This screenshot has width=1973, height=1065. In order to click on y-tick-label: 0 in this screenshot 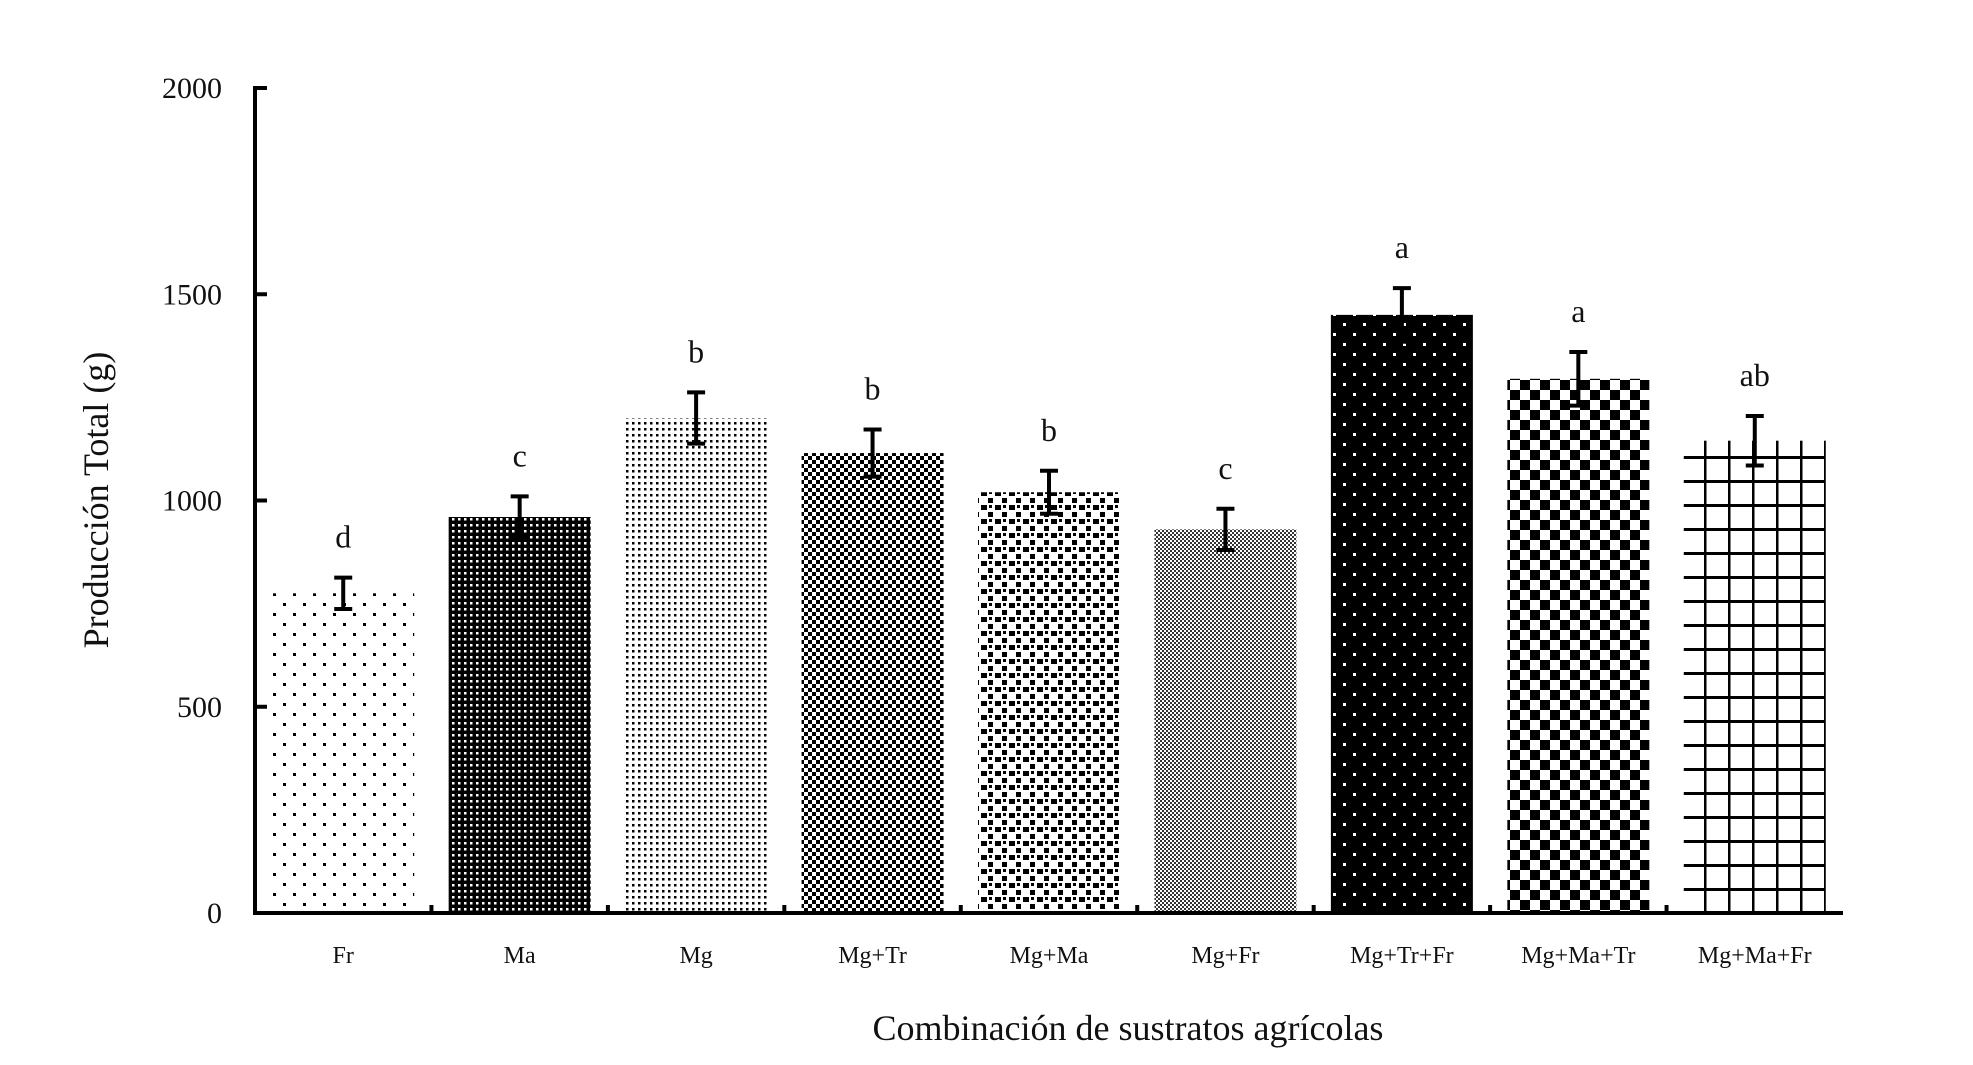, I will do `click(214, 913)`.